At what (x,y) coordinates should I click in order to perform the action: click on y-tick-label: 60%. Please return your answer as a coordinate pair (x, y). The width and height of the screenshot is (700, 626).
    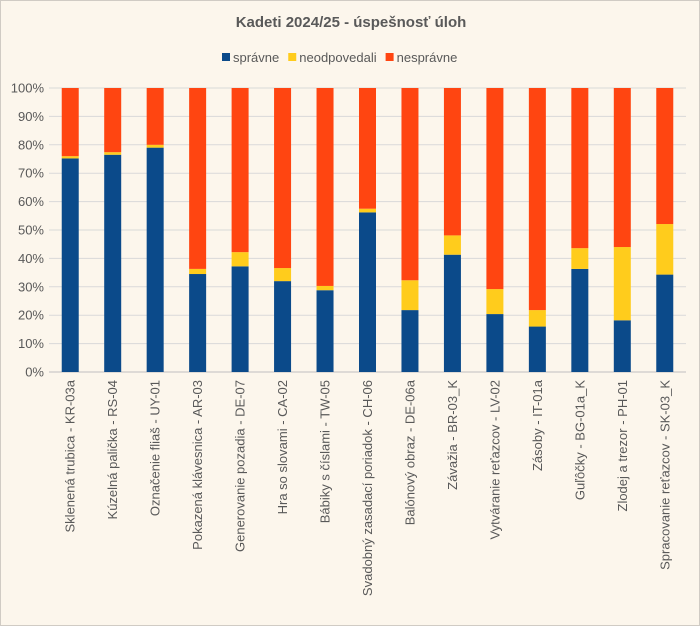
    Looking at the image, I should click on (31, 201).